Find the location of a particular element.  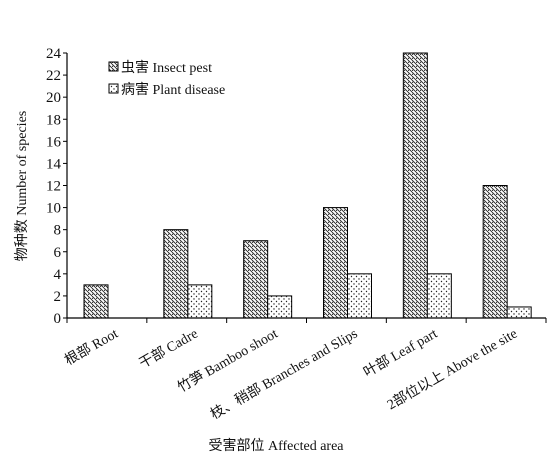

y-tick-label: 14 is located at coordinates (54, 164).